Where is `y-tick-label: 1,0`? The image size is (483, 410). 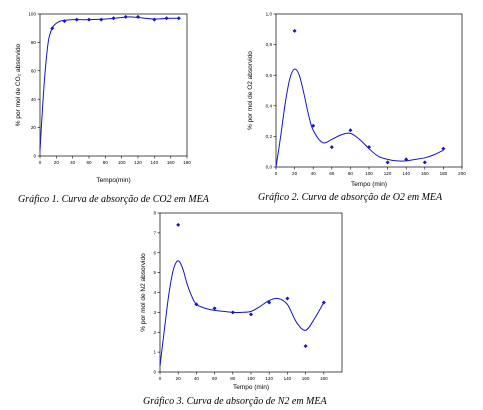 y-tick-label: 1,0 is located at coordinates (269, 14).